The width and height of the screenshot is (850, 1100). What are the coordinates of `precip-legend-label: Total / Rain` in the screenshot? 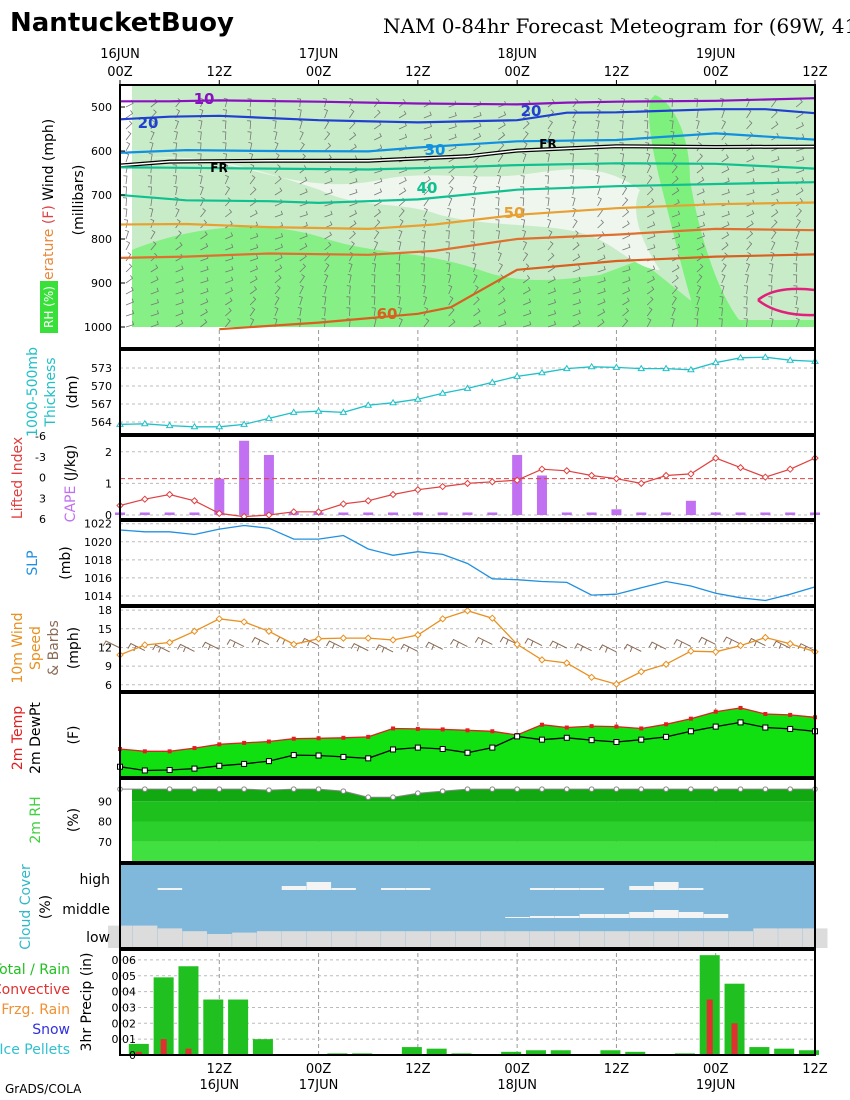 It's located at (35, 970).